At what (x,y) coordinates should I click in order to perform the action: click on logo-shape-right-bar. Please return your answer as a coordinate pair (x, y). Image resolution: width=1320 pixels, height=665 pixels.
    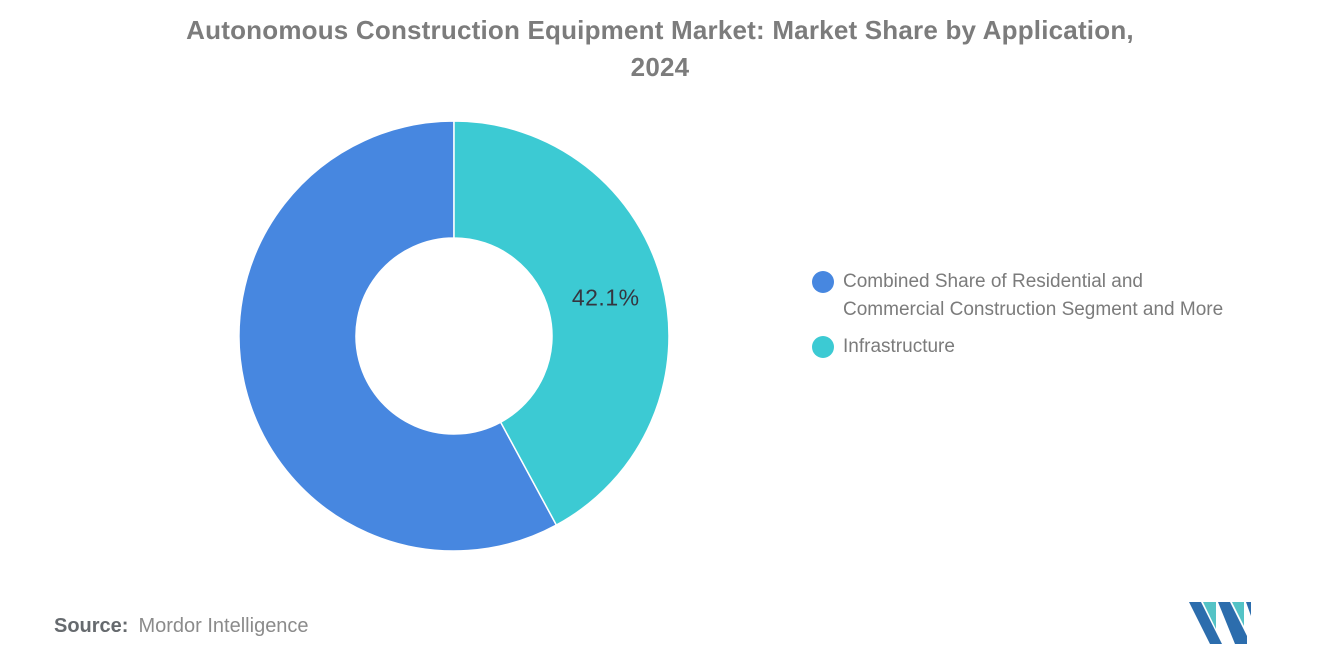
    Looking at the image, I should click on (1232, 623).